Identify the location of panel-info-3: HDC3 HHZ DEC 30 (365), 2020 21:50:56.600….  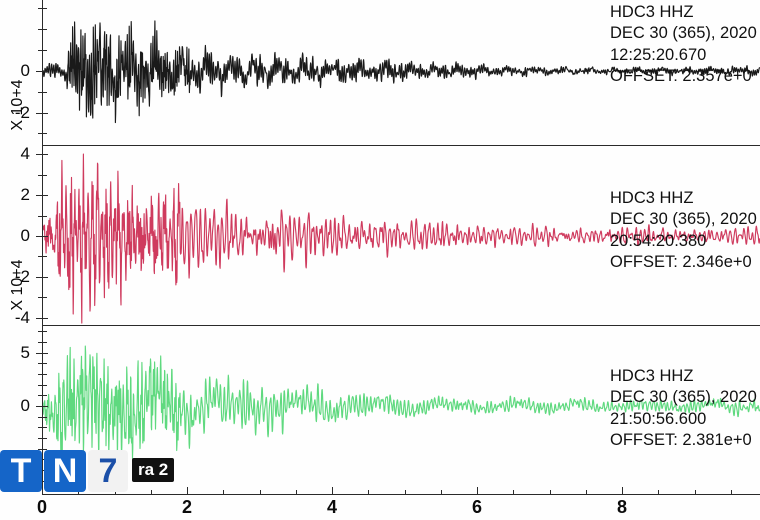
(683, 409).